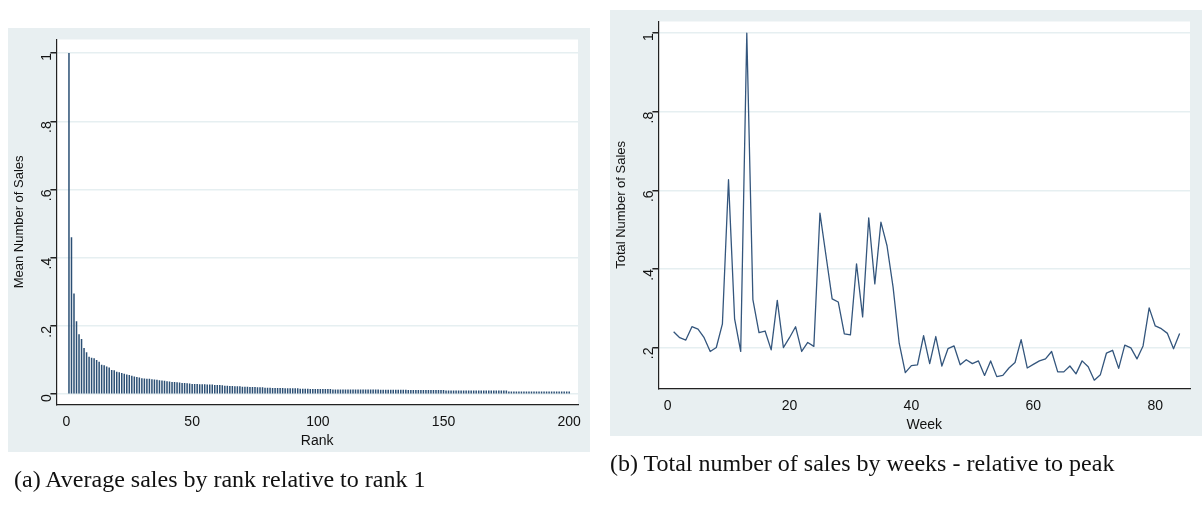  Describe the element at coordinates (318, 420) in the screenshot. I see `x-tick-label: 100` at that location.